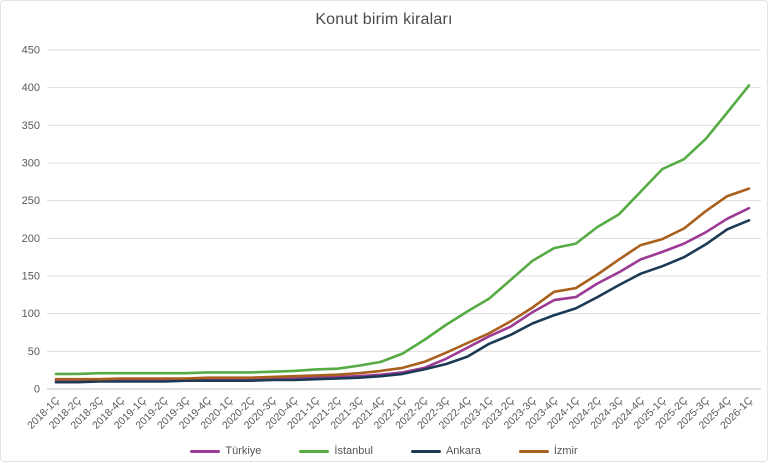 This screenshot has width=768, height=462. Describe the element at coordinates (31, 164) in the screenshot. I see `y-tick-label-300: 300` at that location.